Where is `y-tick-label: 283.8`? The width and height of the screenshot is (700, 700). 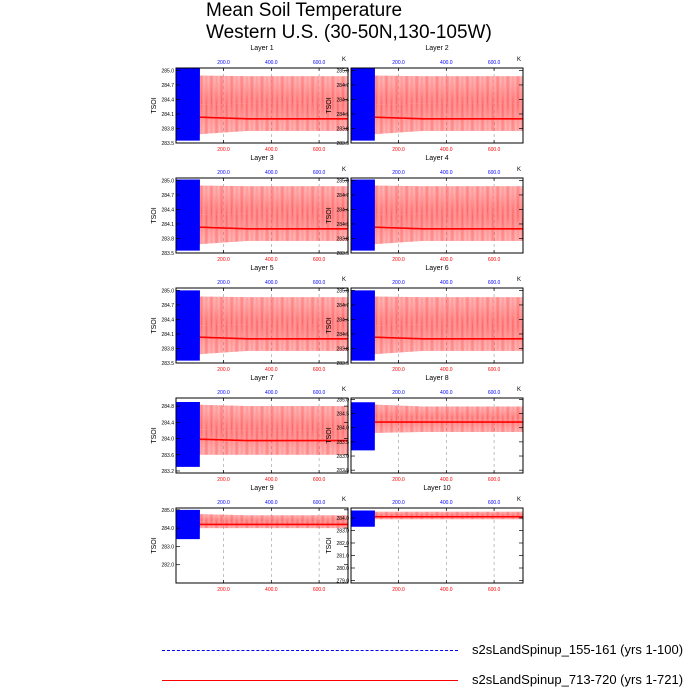
y-tick-label: 283.8 is located at coordinates (167, 129).